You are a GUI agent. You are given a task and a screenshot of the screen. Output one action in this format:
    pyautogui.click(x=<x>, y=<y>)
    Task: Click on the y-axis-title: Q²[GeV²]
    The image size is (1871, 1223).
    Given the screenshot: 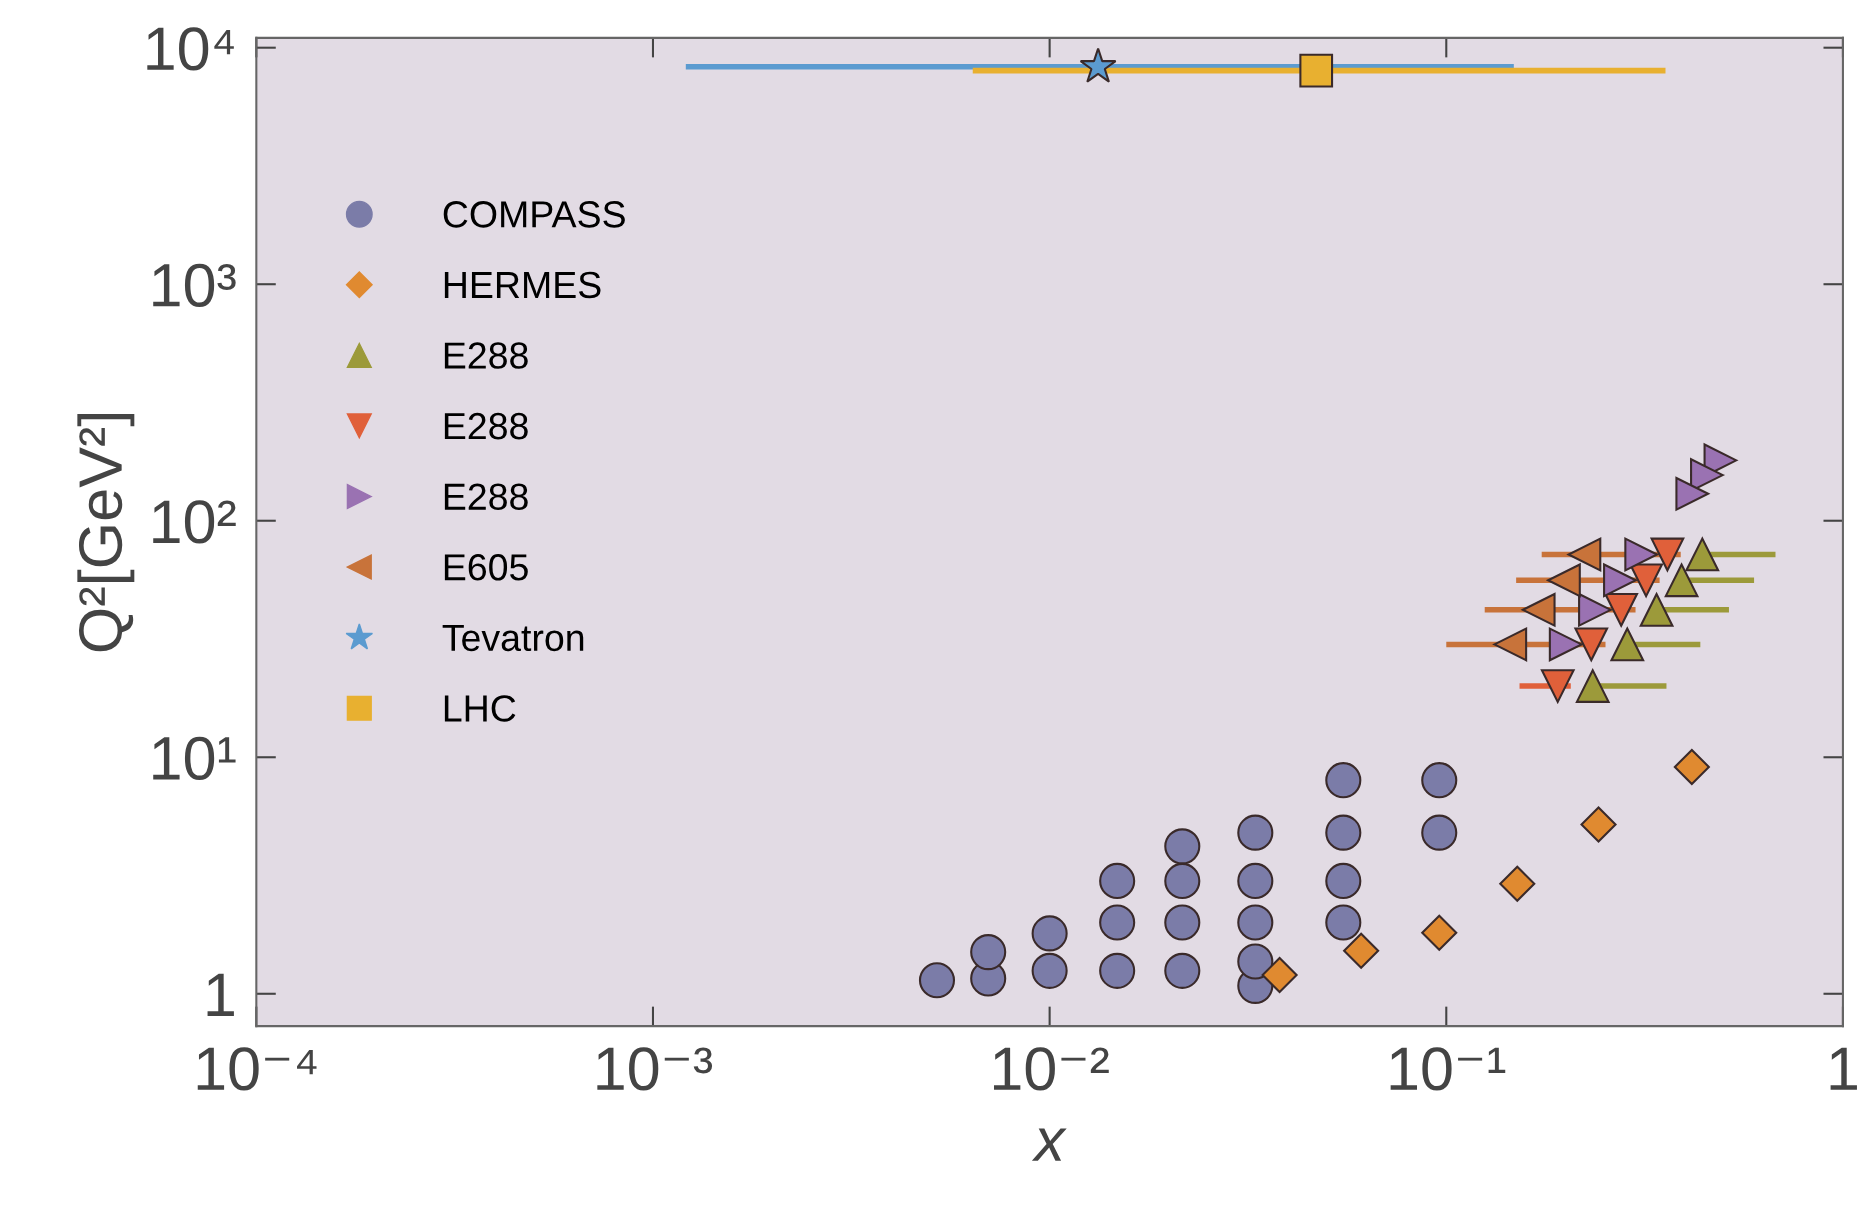 What is the action you would take?
    pyautogui.click(x=106, y=533)
    